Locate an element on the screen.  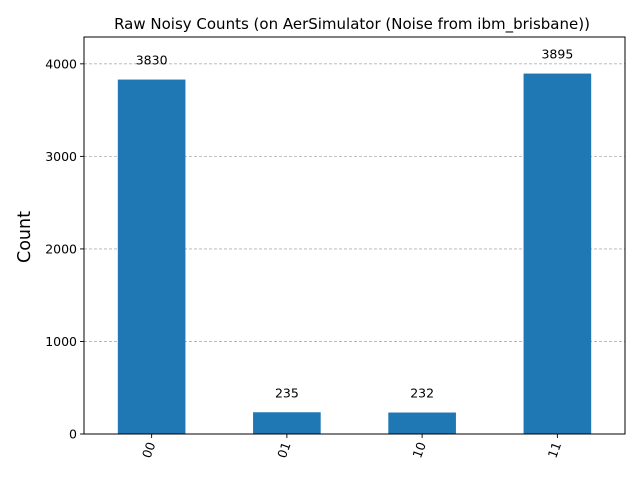
x-tick-label: 10 is located at coordinates (419, 450).